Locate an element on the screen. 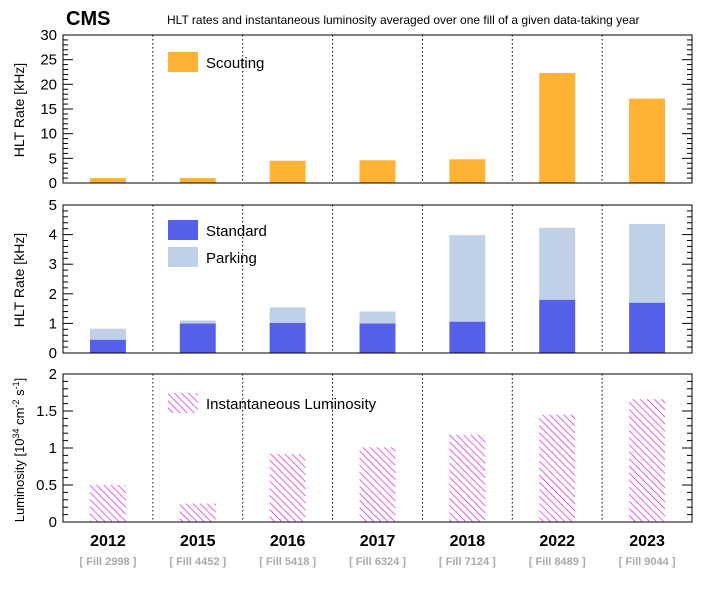 This screenshot has width=706, height=592. bar-rates-parking-2012 is located at coordinates (107, 334).